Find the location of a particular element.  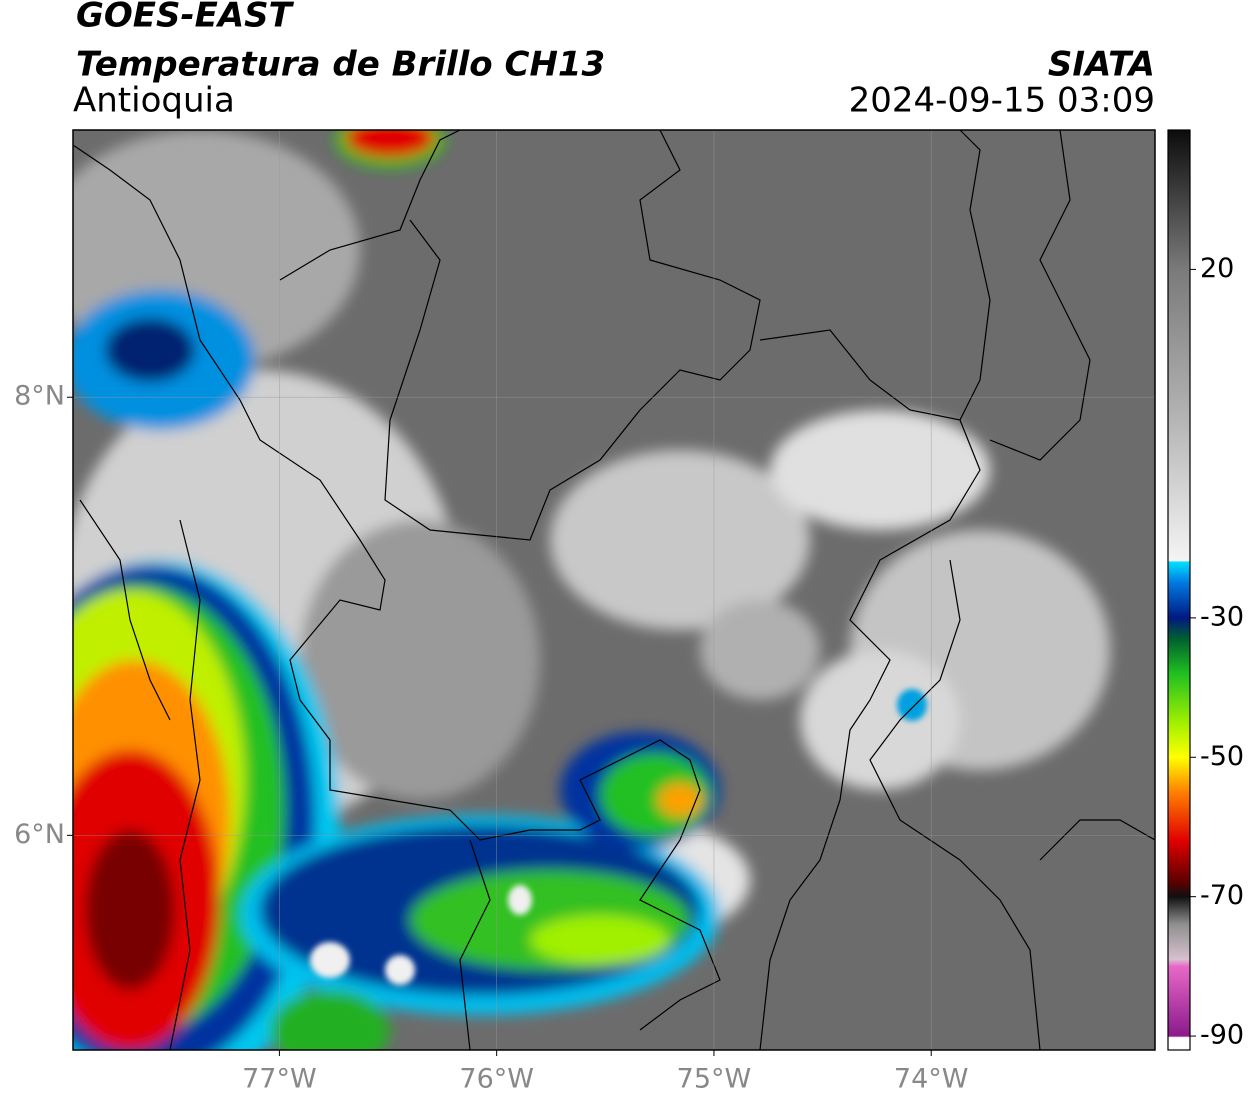

source: SIATA is located at coordinates (1101, 65).